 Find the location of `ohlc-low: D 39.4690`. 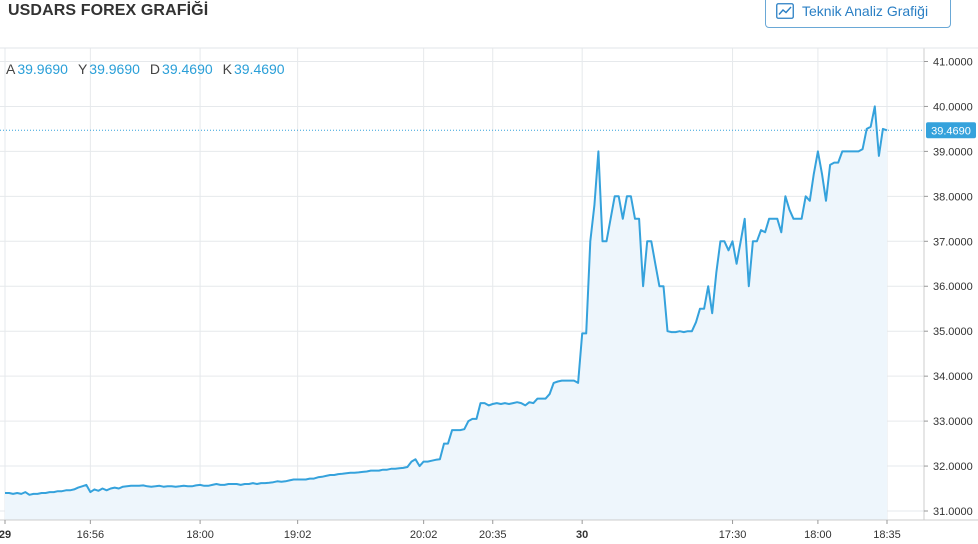

ohlc-low: D 39.4690 is located at coordinates (181, 69).